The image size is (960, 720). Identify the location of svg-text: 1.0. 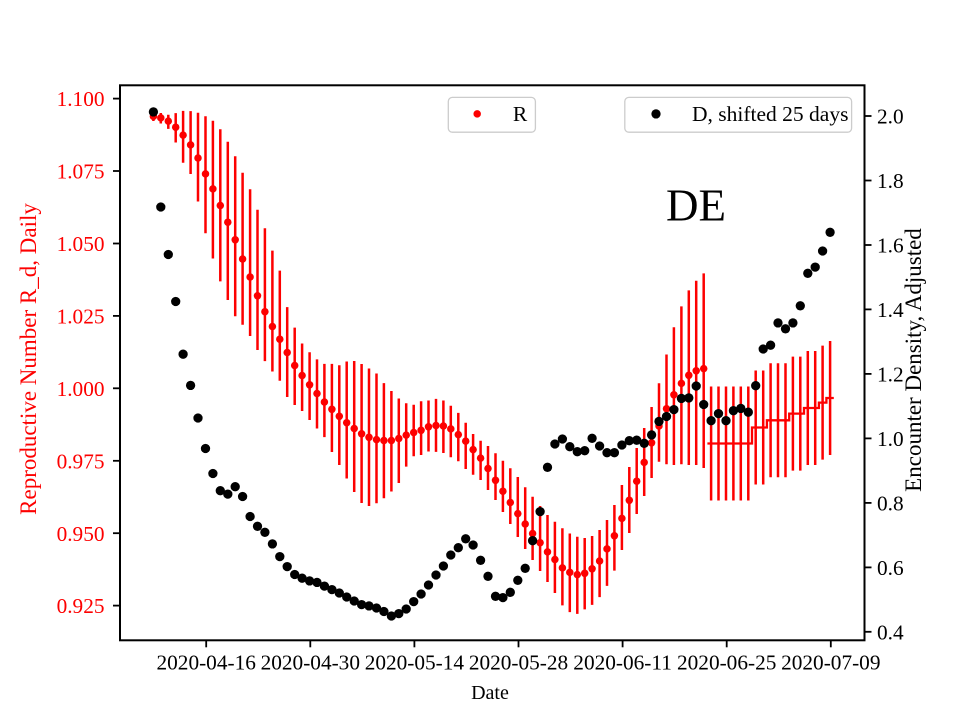
(890, 439).